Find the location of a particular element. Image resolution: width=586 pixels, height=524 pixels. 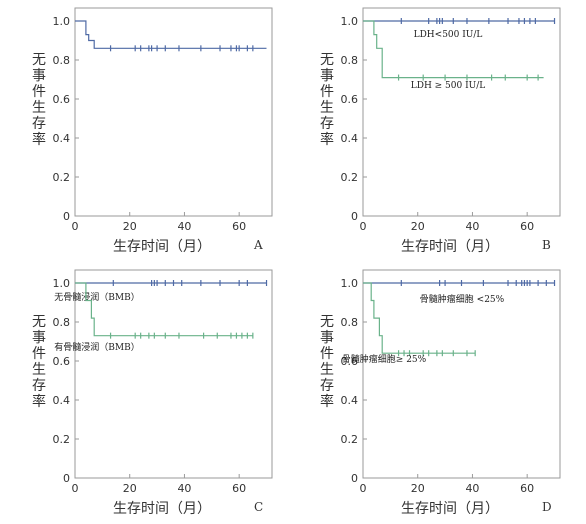

panel-label: D is located at coordinates (547, 507).